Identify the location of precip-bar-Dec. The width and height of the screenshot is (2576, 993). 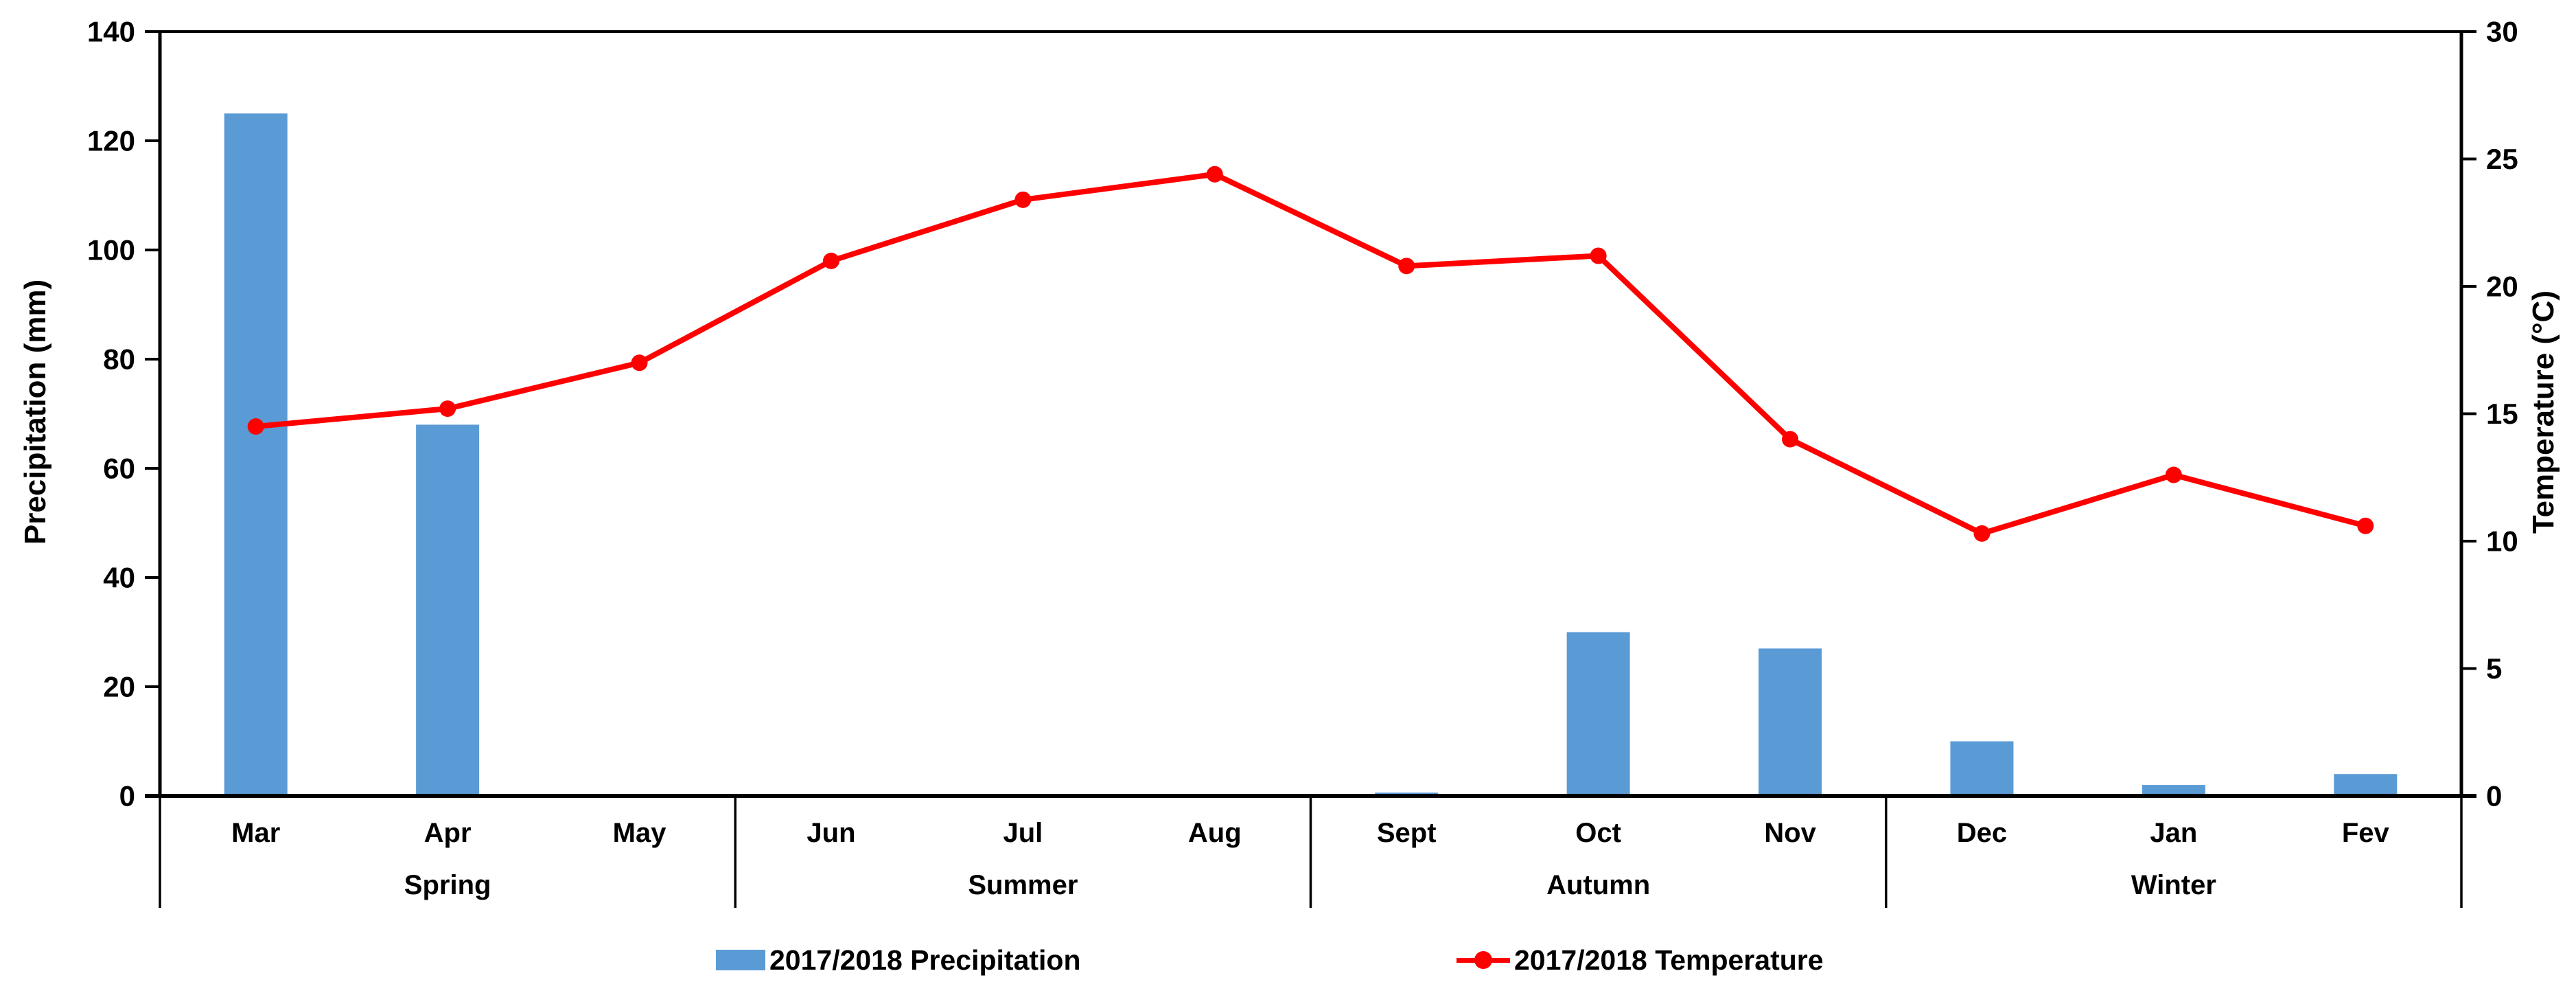
(1982, 769).